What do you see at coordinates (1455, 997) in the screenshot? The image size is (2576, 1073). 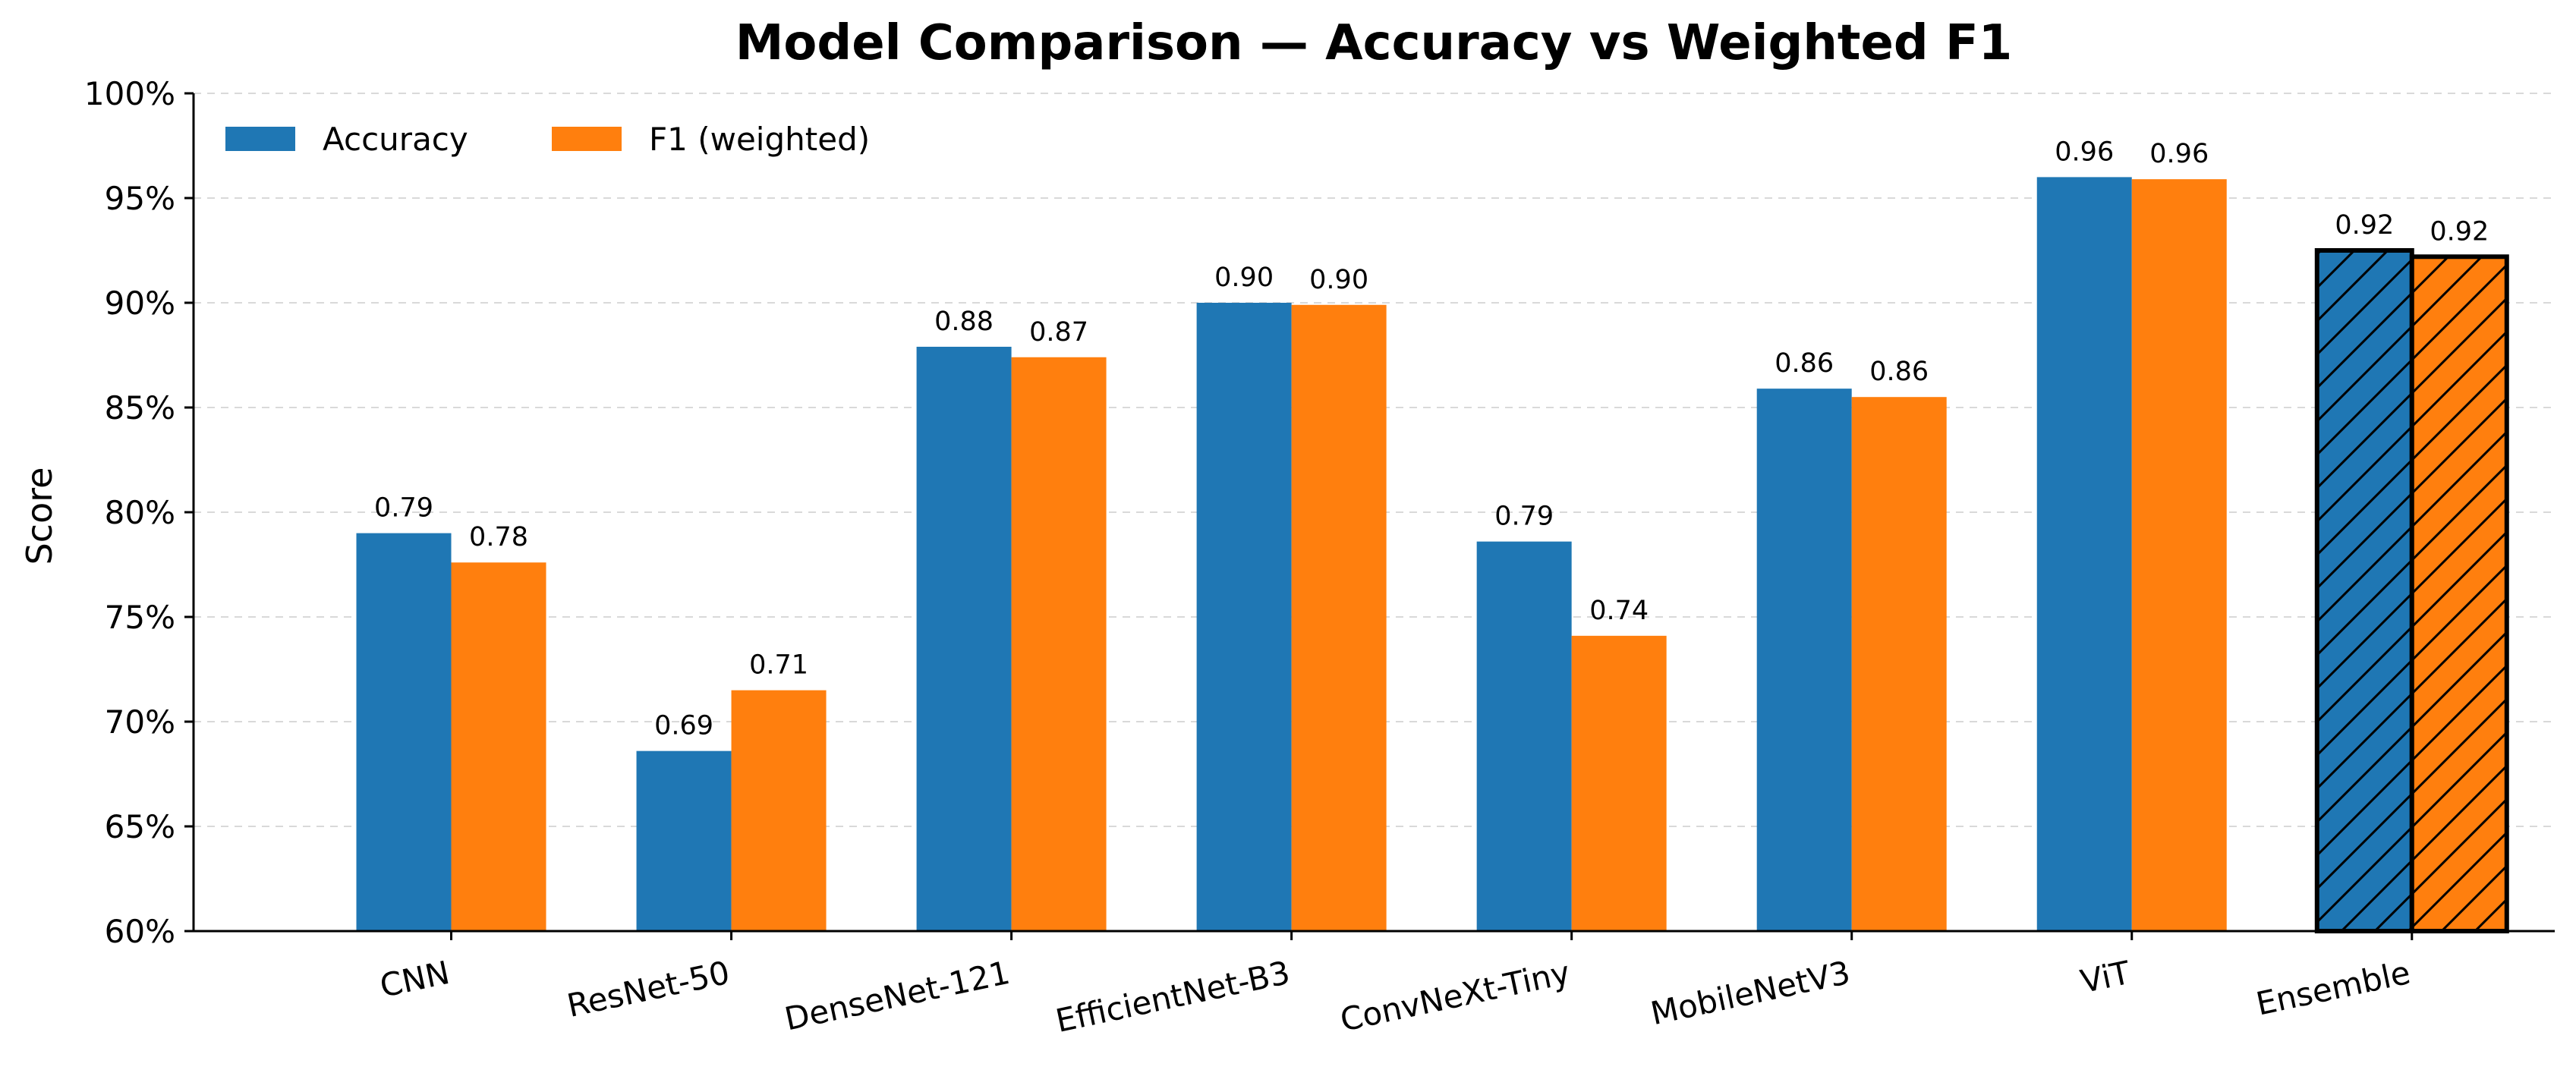 I see `x-tick-label: ConvNeXt-Tiny` at bounding box center [1455, 997].